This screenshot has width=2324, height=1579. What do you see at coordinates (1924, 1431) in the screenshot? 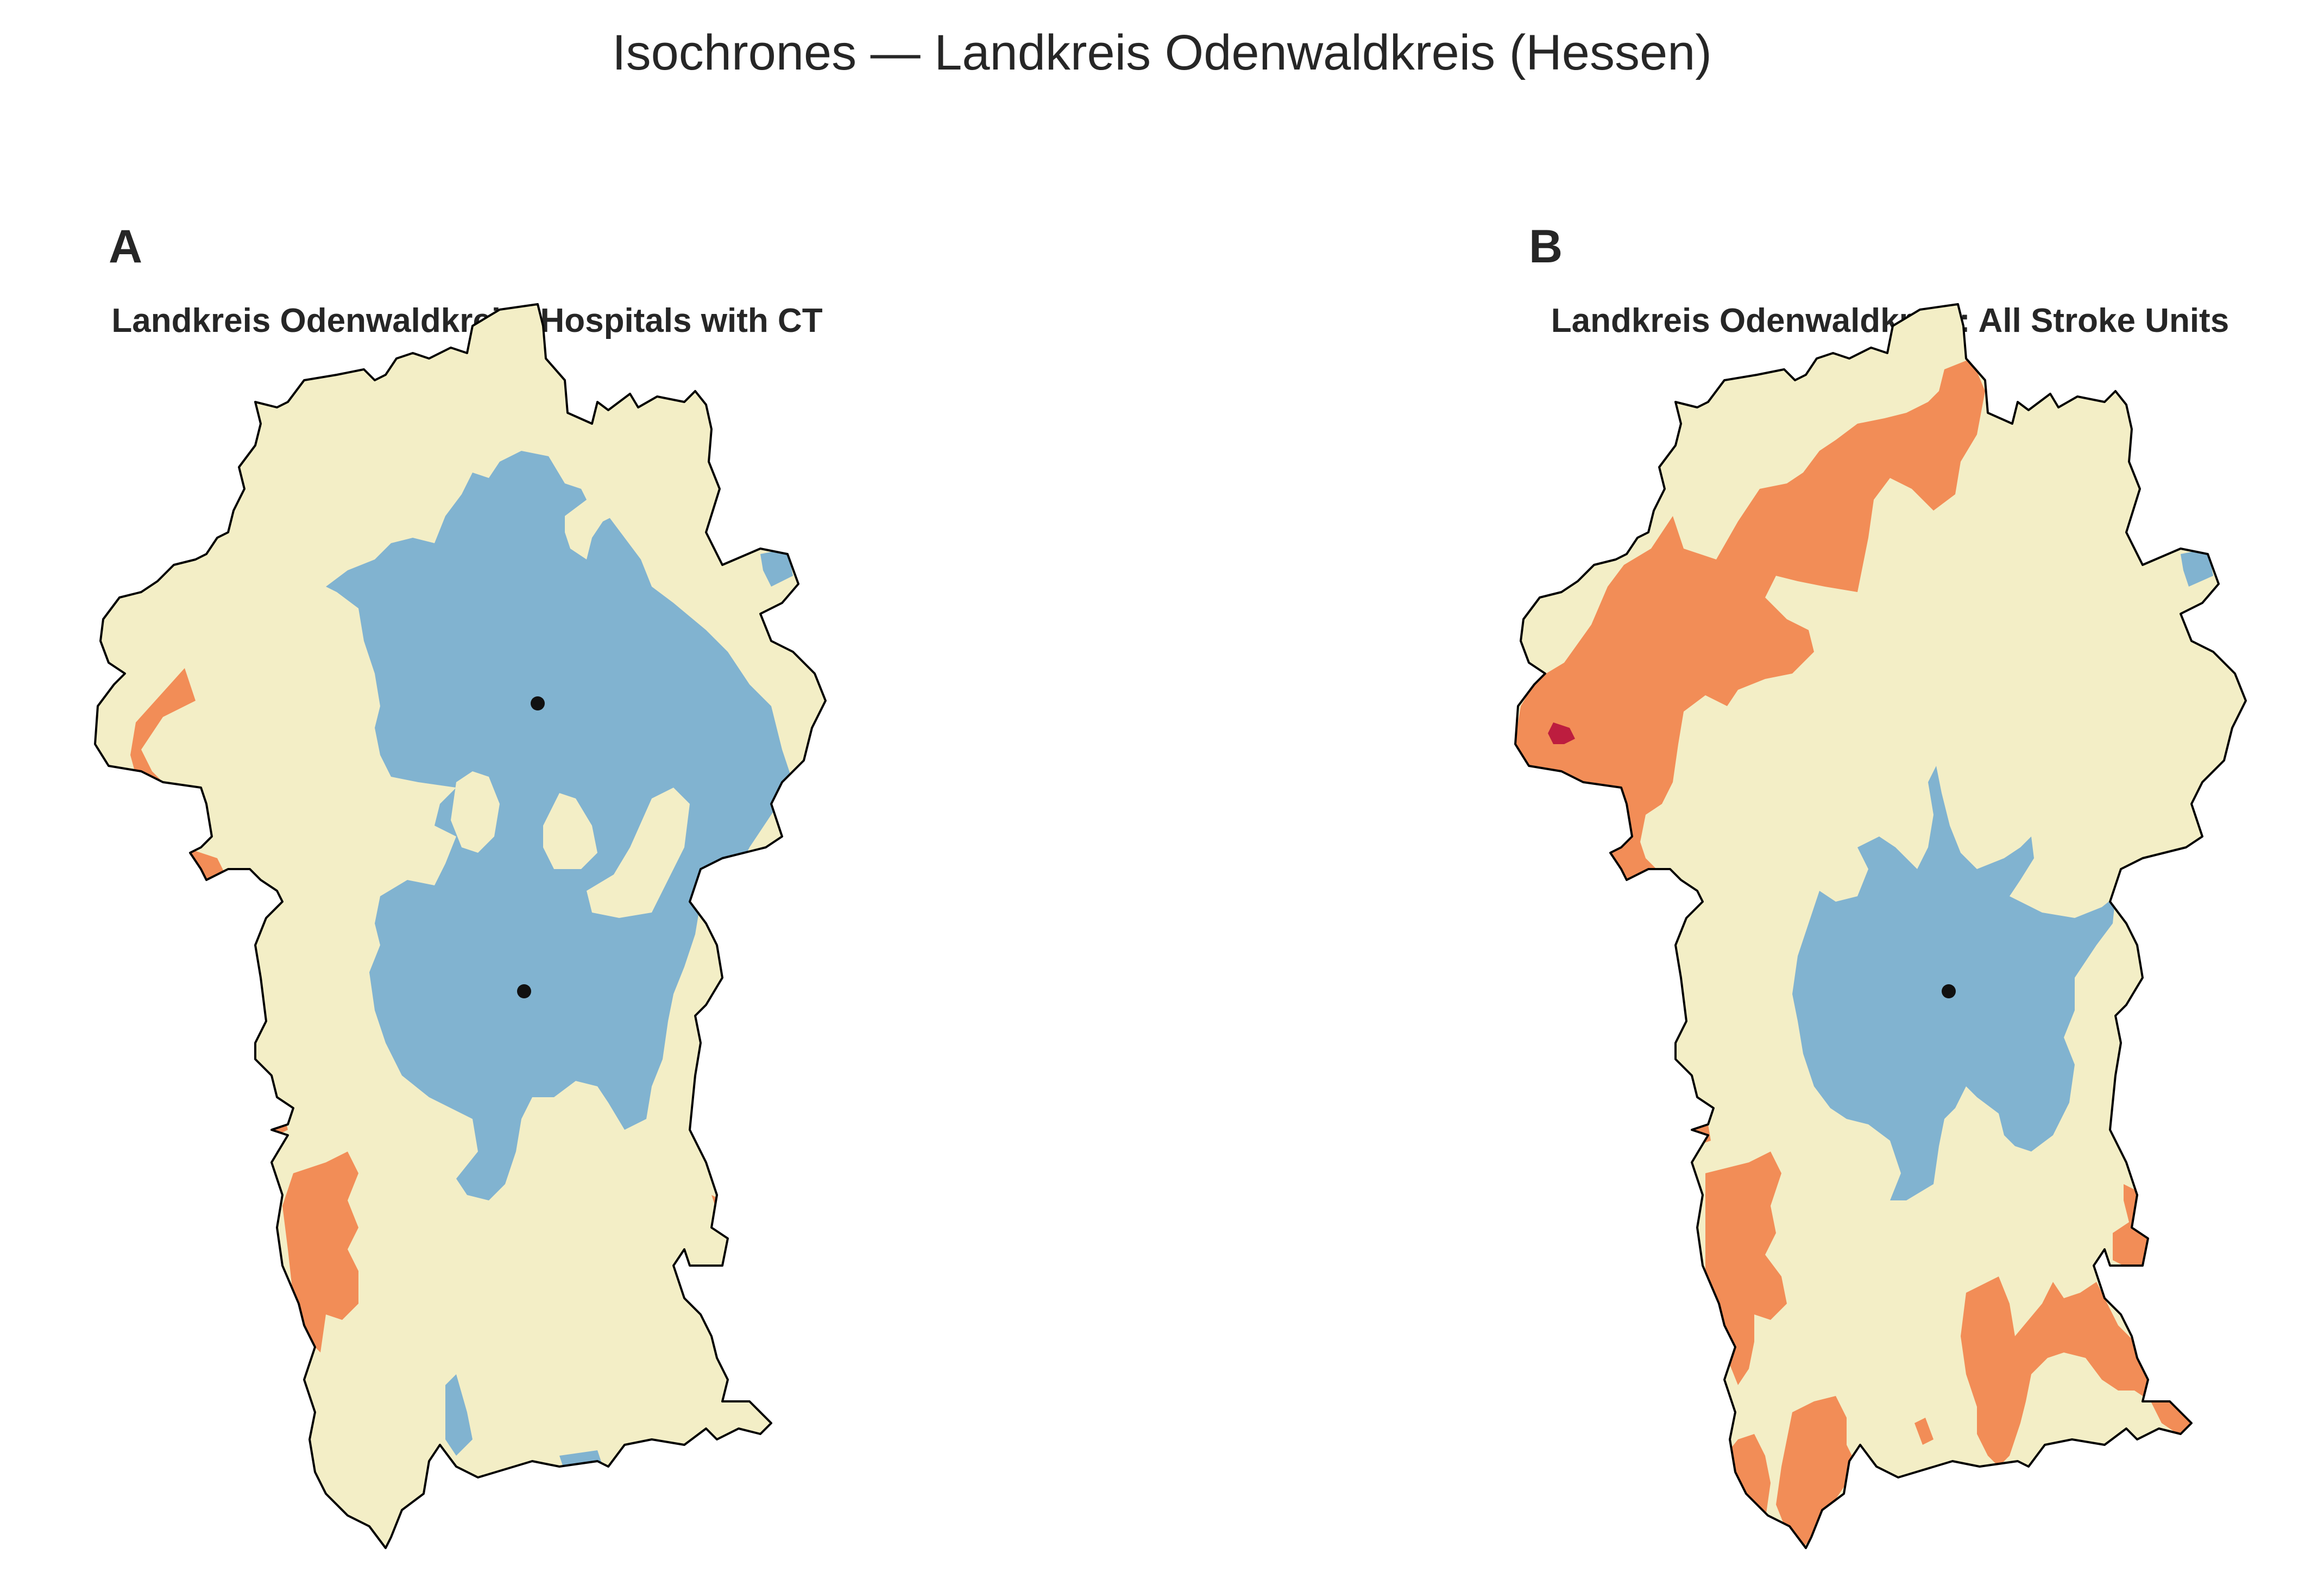
I see `zone-far-s3-b` at bounding box center [1924, 1431].